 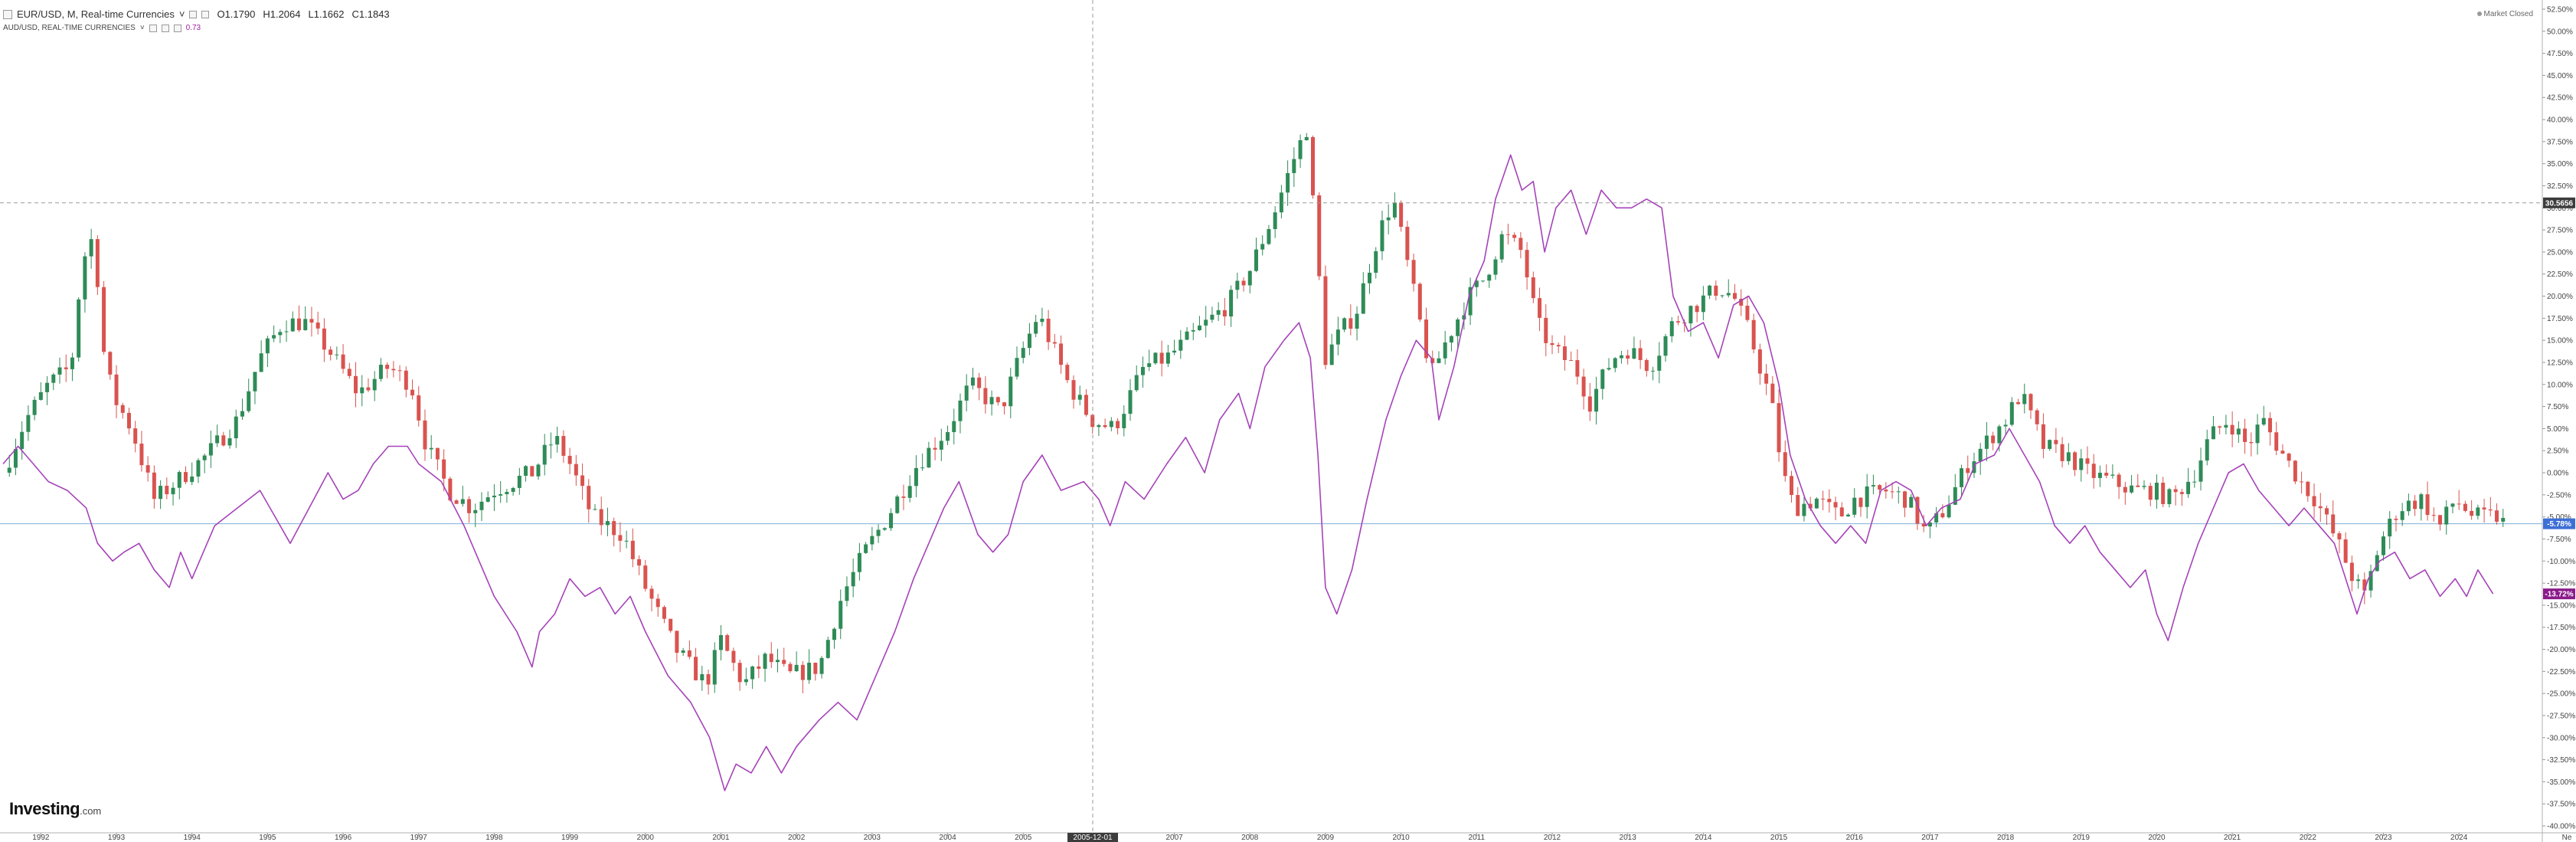 What do you see at coordinates (2006, 838) in the screenshot?
I see `x-tick-label: 2018` at bounding box center [2006, 838].